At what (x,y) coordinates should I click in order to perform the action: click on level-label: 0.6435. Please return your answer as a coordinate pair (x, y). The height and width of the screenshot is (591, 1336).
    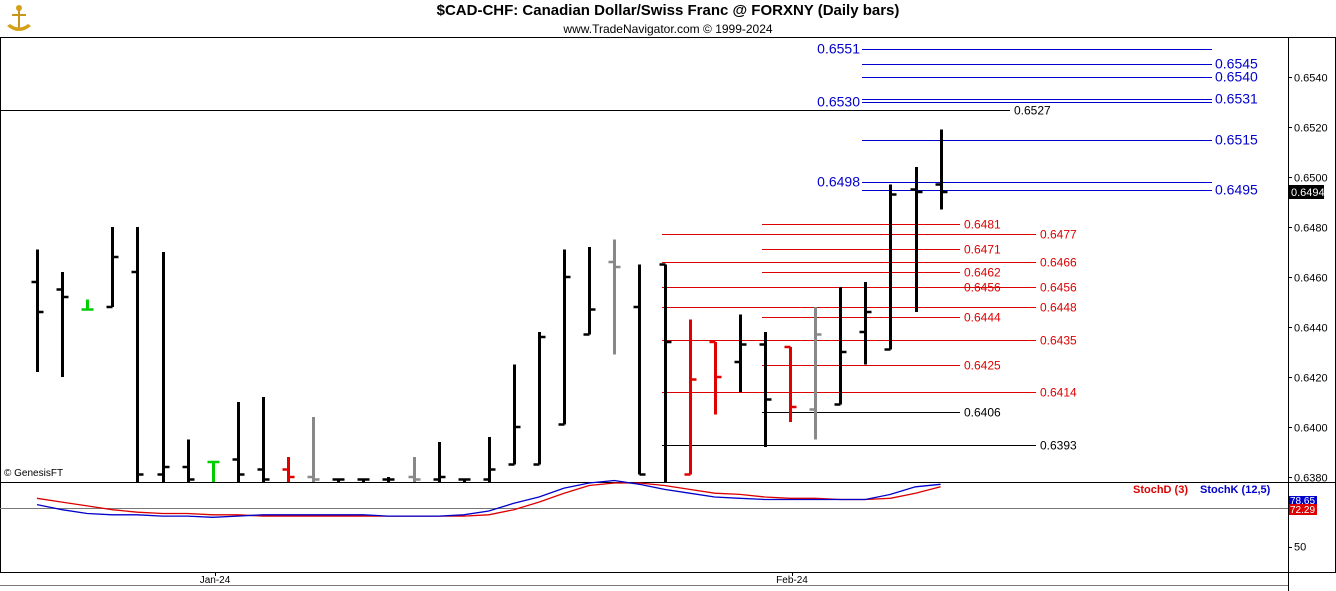
    Looking at the image, I should click on (1058, 341).